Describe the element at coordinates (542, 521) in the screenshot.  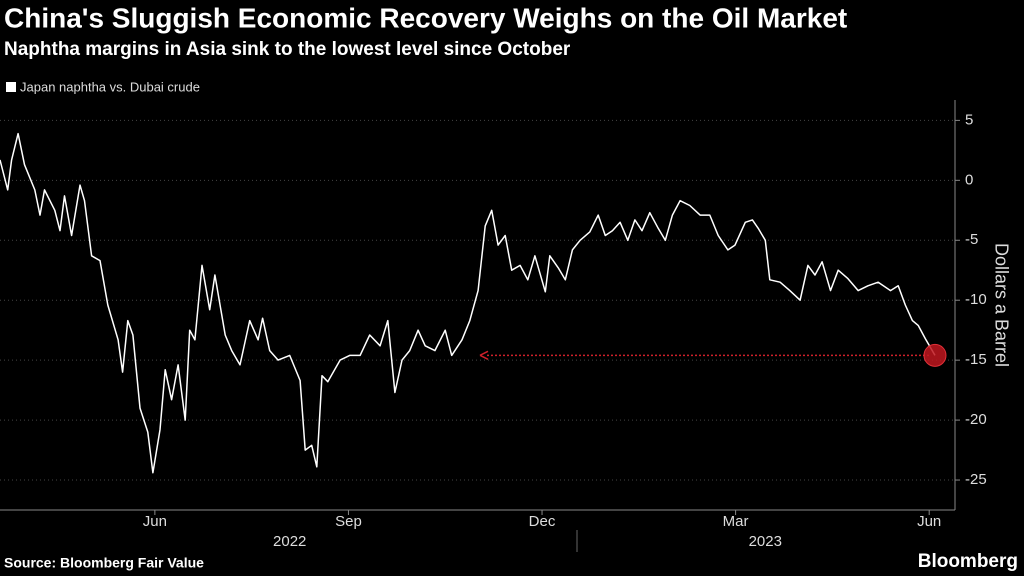
I see `x-tick-label: Dec` at that location.